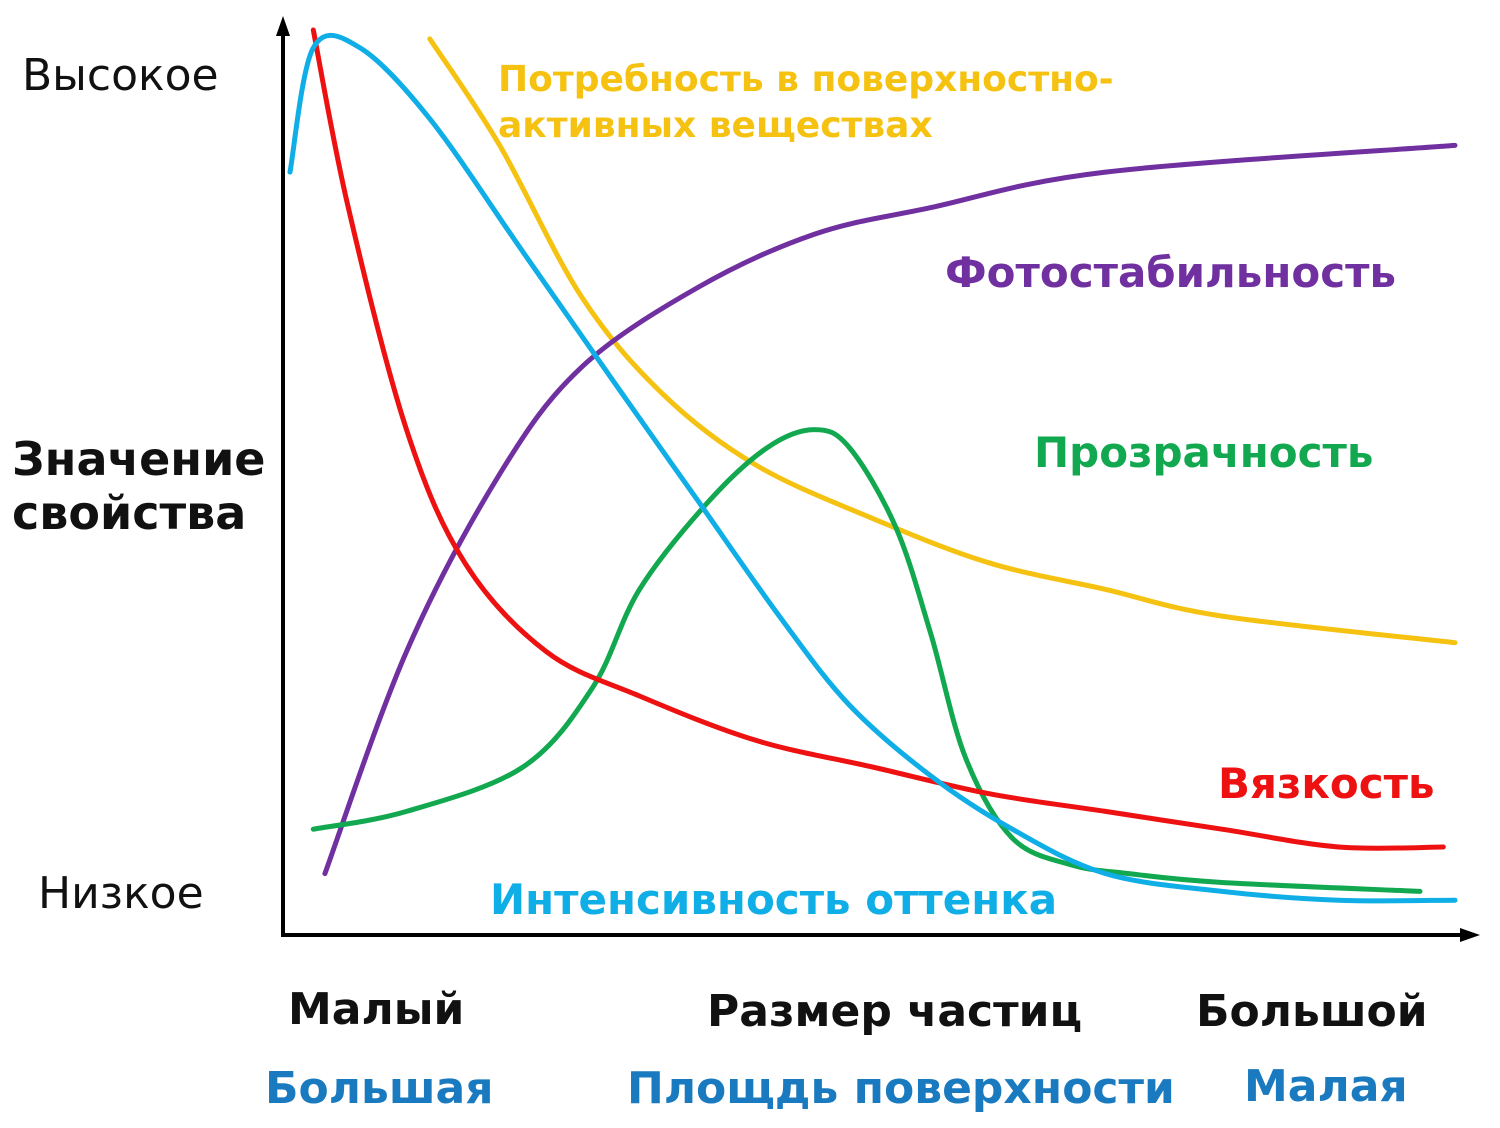 This screenshot has height=1128, width=1500. Describe the element at coordinates (139, 486) in the screenshot. I see `y-axis-title: Значение свойства` at that location.